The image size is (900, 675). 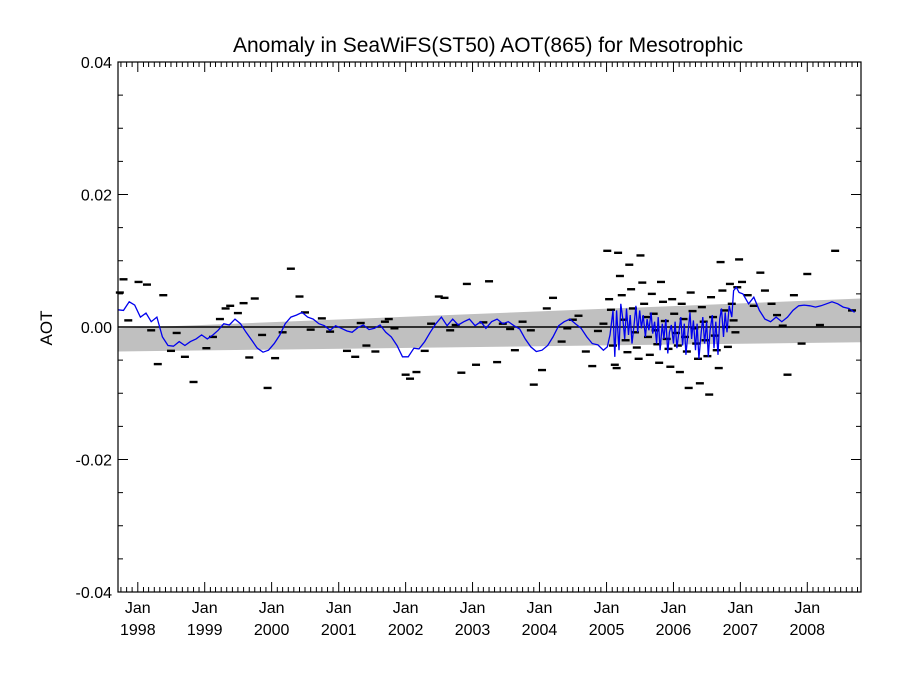 What do you see at coordinates (740, 608) in the screenshot?
I see `x-tick-month-9: Jan` at bounding box center [740, 608].